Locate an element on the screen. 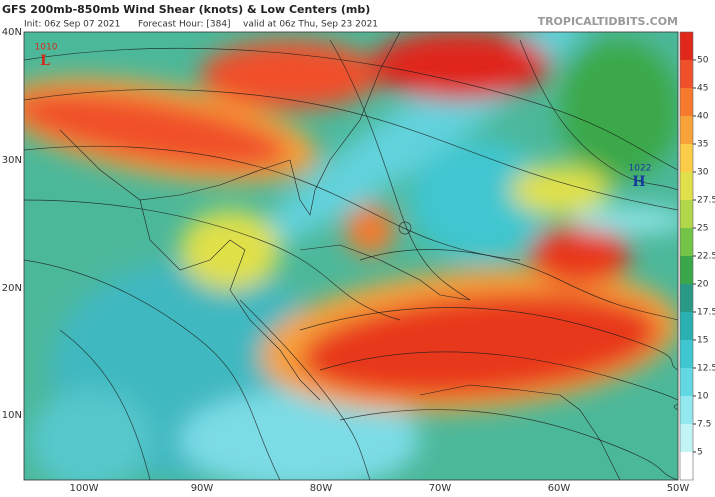 Image resolution: width=715 pixels, height=497 pixels. forecast-hour: Forecast Hour: [384] is located at coordinates (184, 25).